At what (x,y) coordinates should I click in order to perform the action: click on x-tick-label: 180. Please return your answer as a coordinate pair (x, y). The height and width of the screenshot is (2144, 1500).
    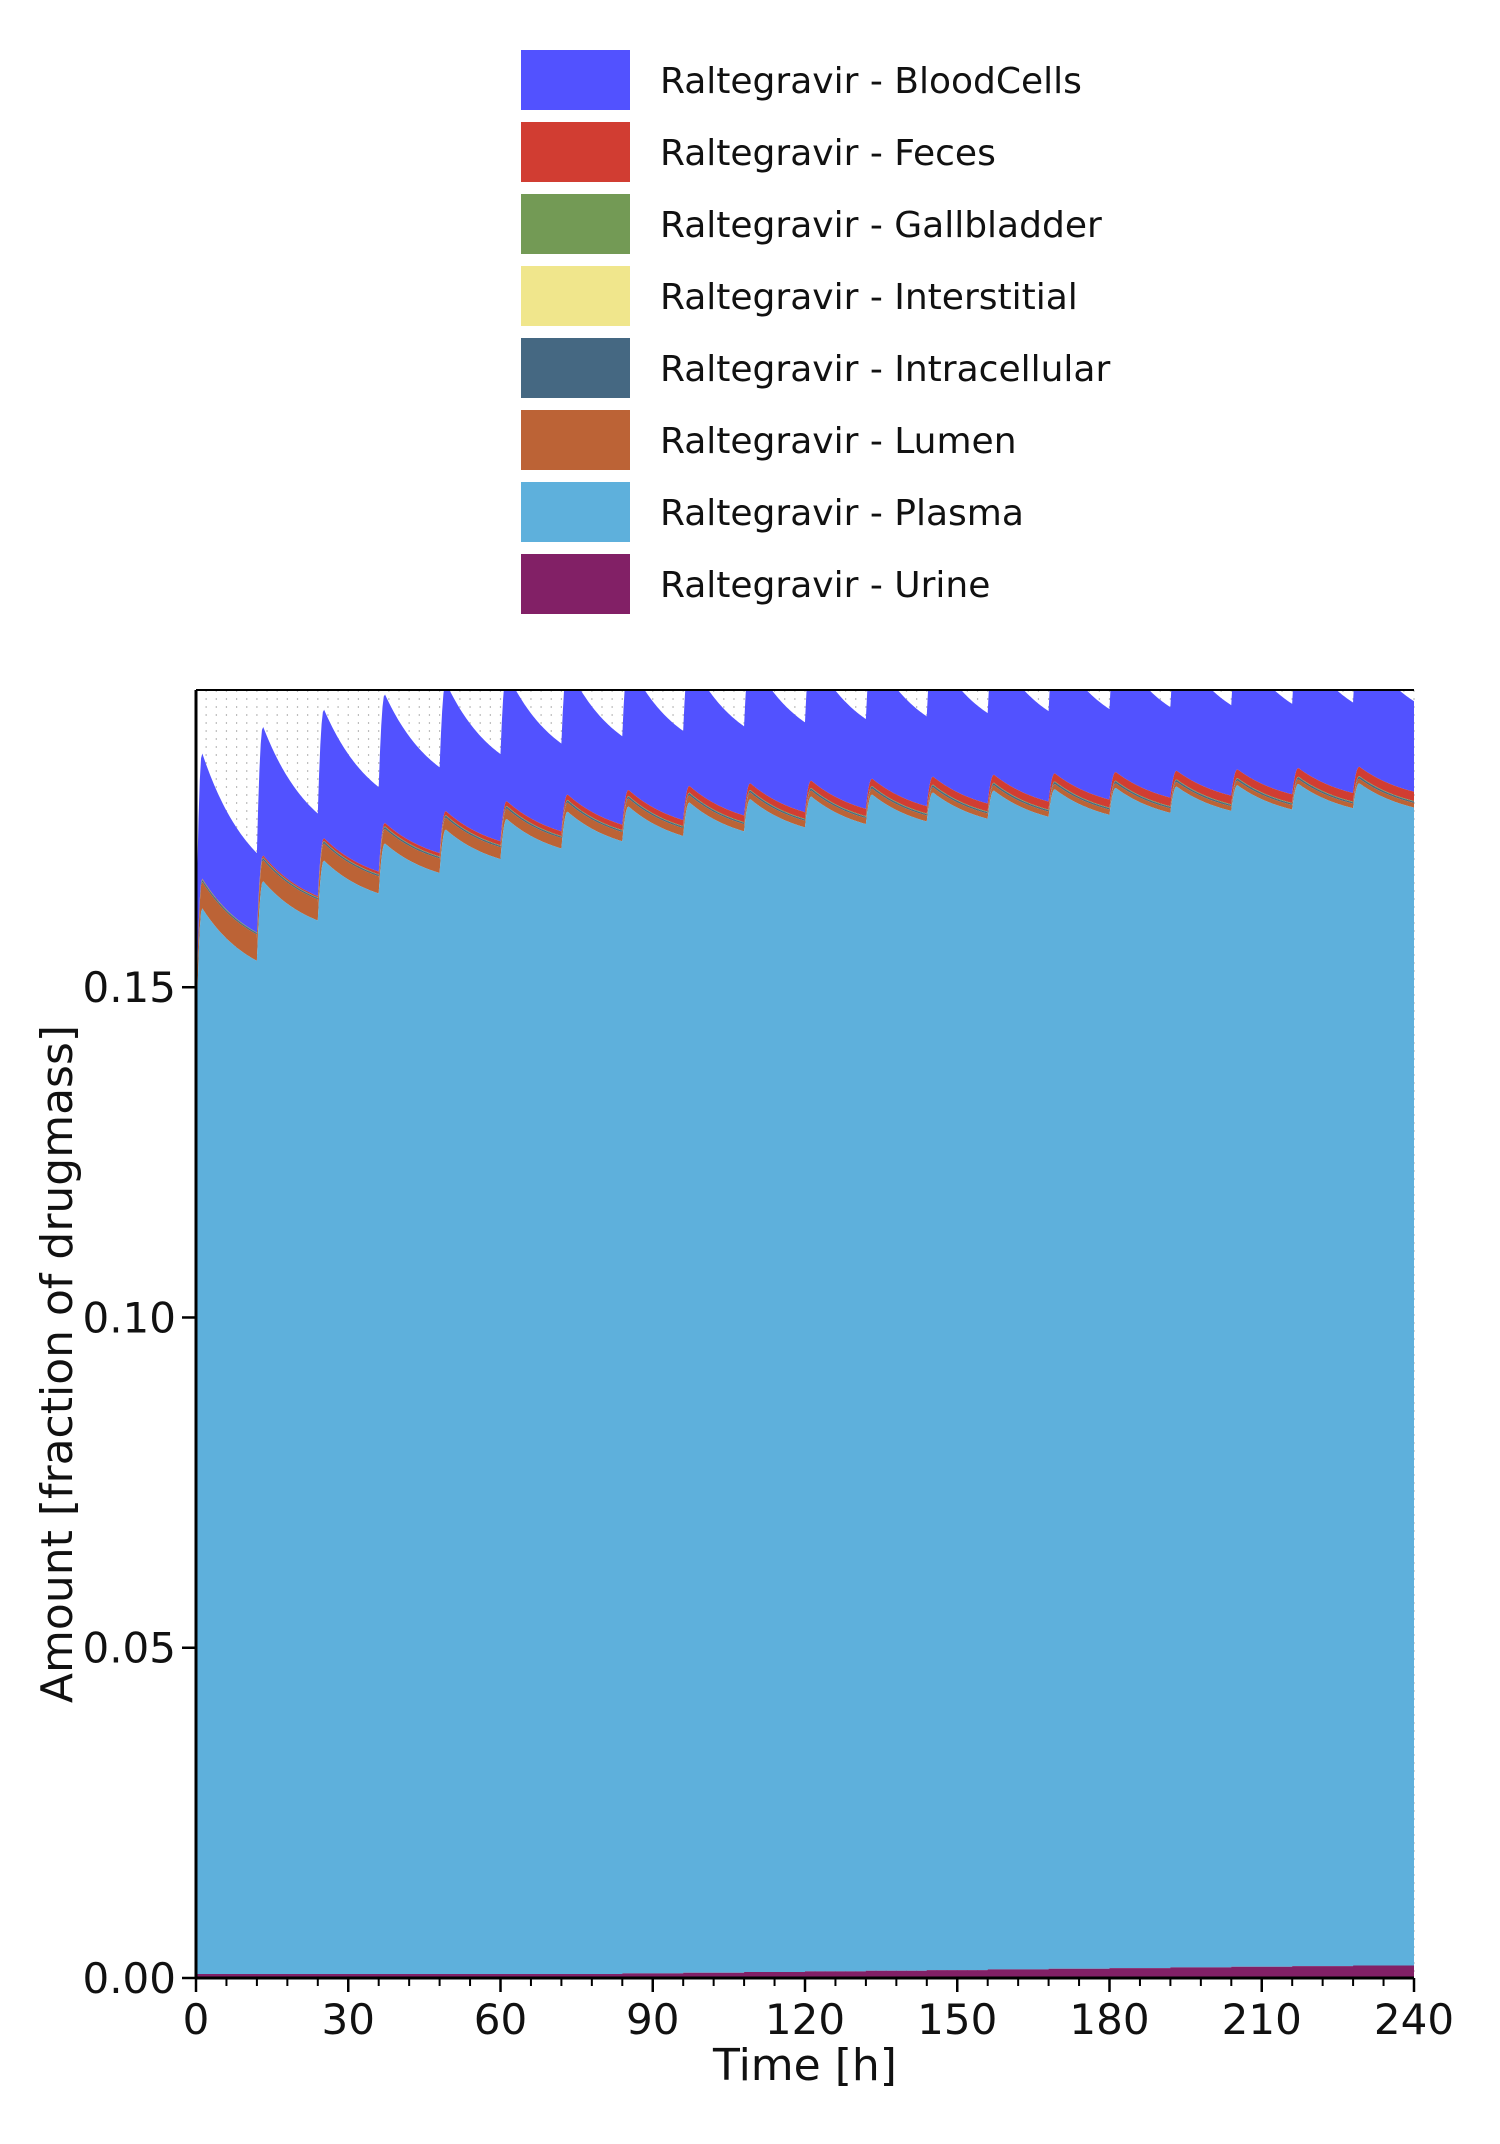
    Looking at the image, I should click on (1109, 2019).